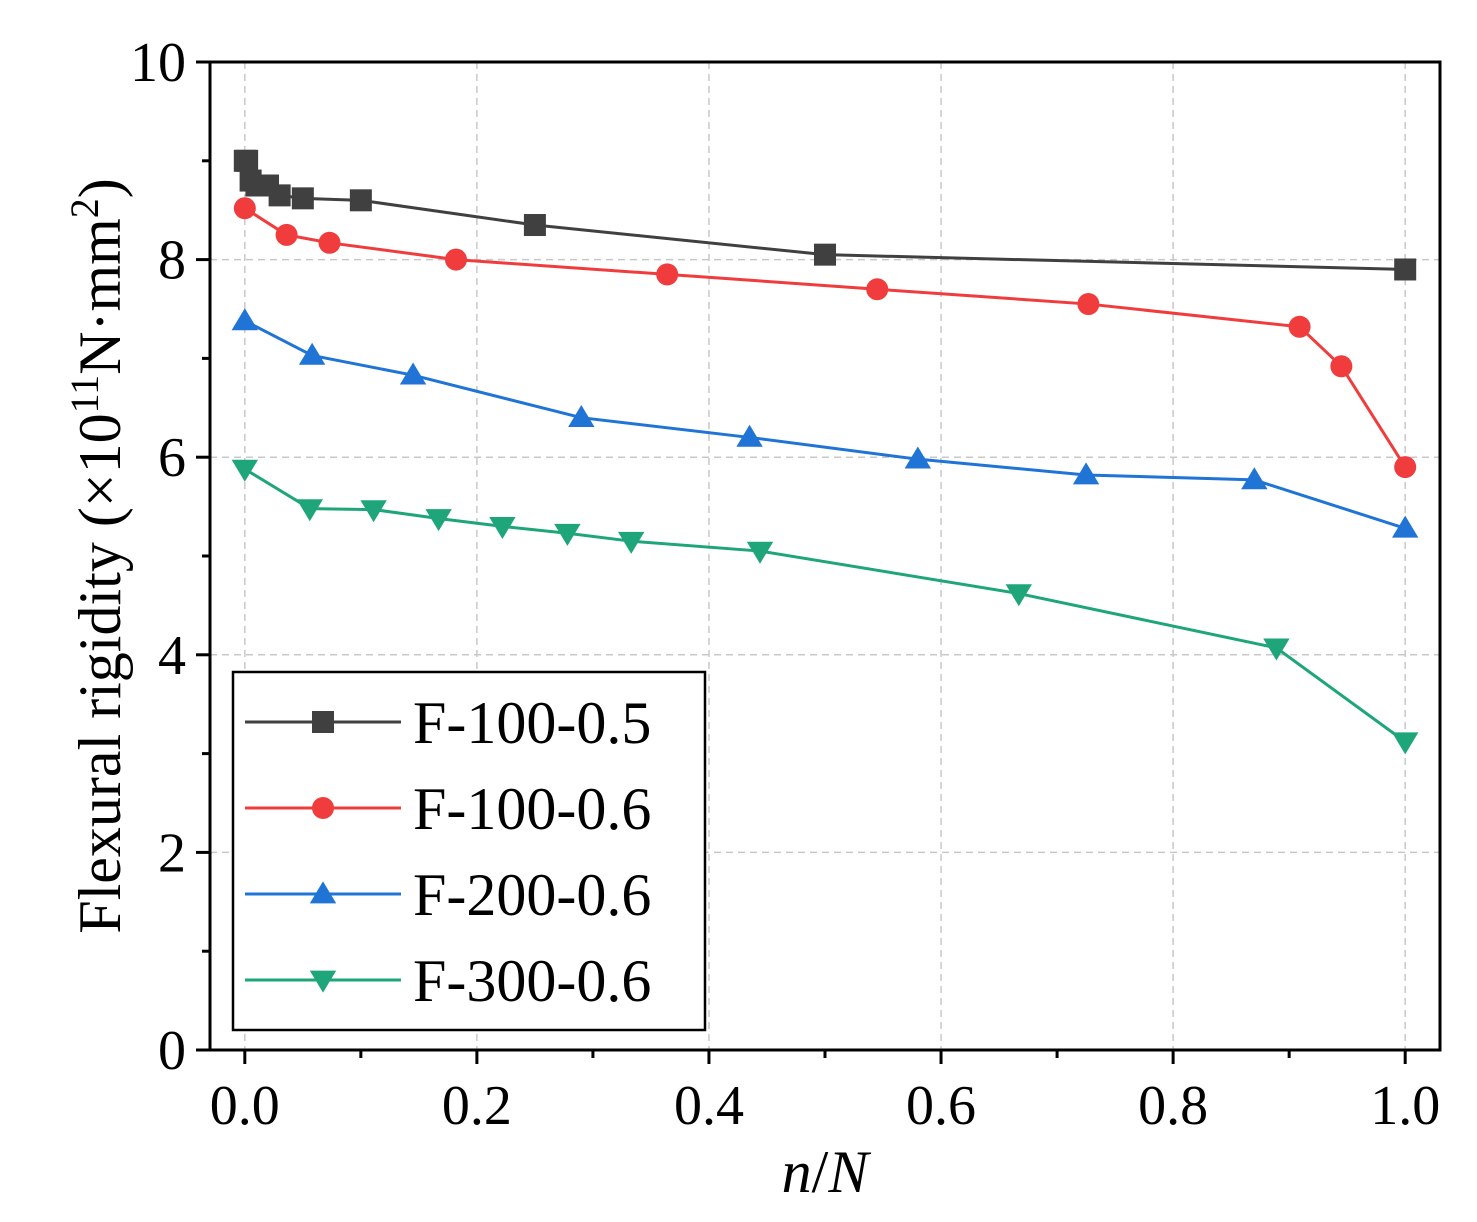  Describe the element at coordinates (158, 63) in the screenshot. I see `y-tick-label: 10` at that location.